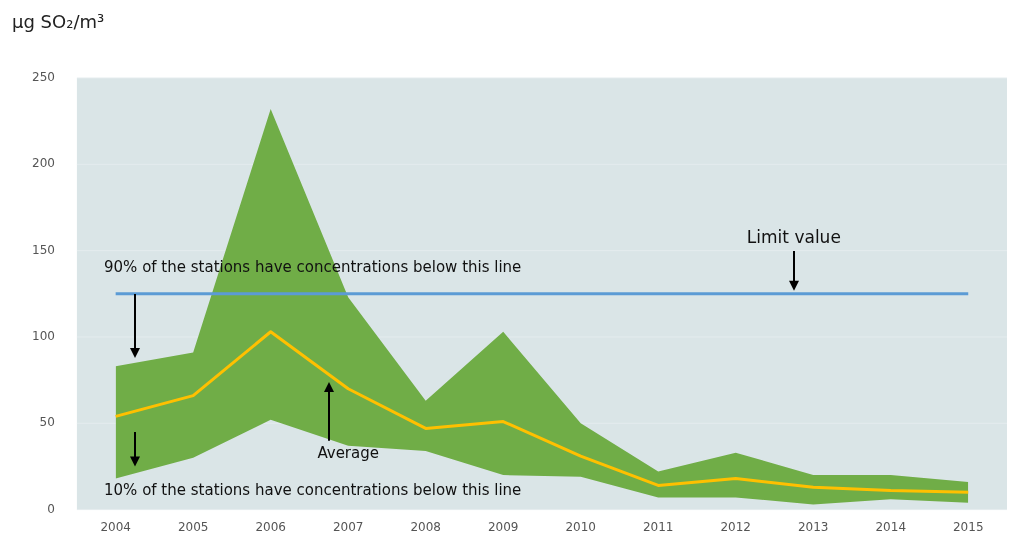  Describe the element at coordinates (580, 526) in the screenshot. I see `x-tick-label: 2010` at that location.